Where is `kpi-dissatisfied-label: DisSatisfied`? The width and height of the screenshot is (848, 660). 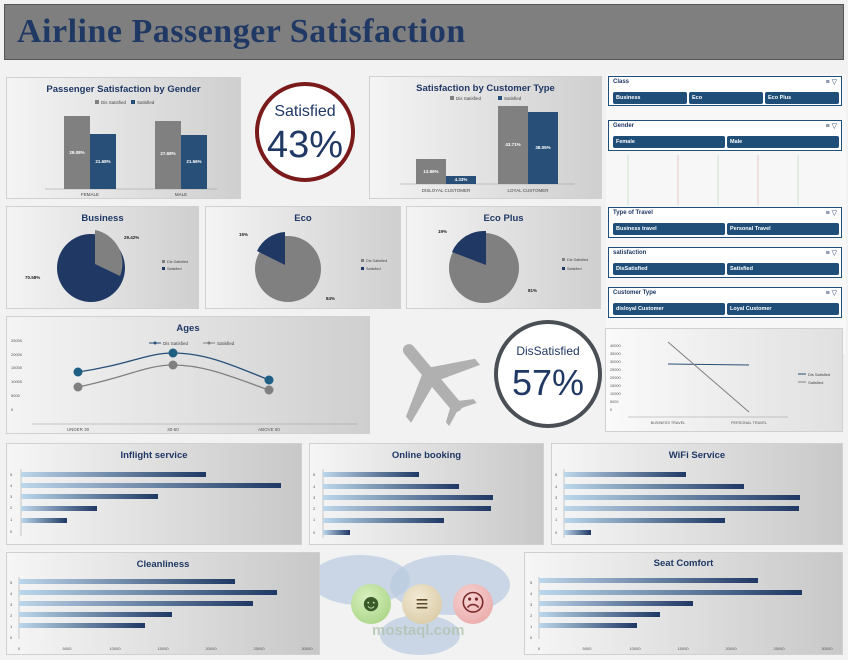
kpi-dissatisfied-label: DisSatisfied is located at coordinates (548, 351).